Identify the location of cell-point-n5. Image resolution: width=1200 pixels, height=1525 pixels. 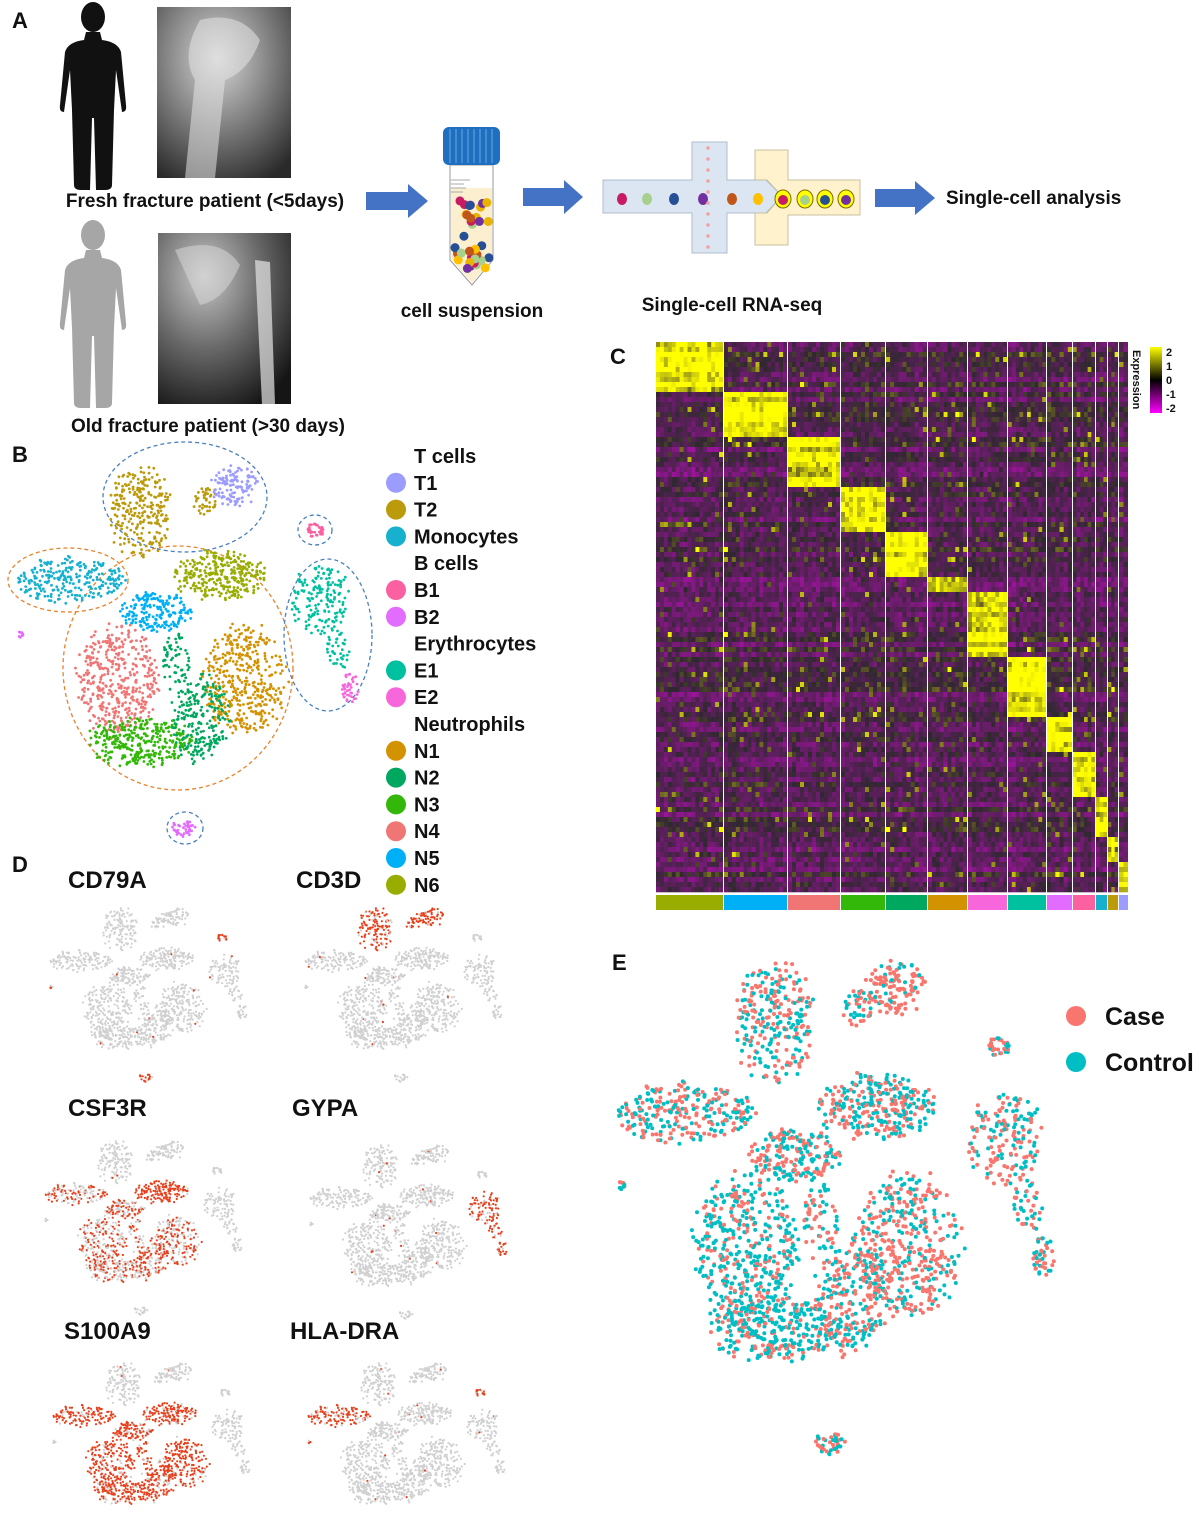
(122, 609).